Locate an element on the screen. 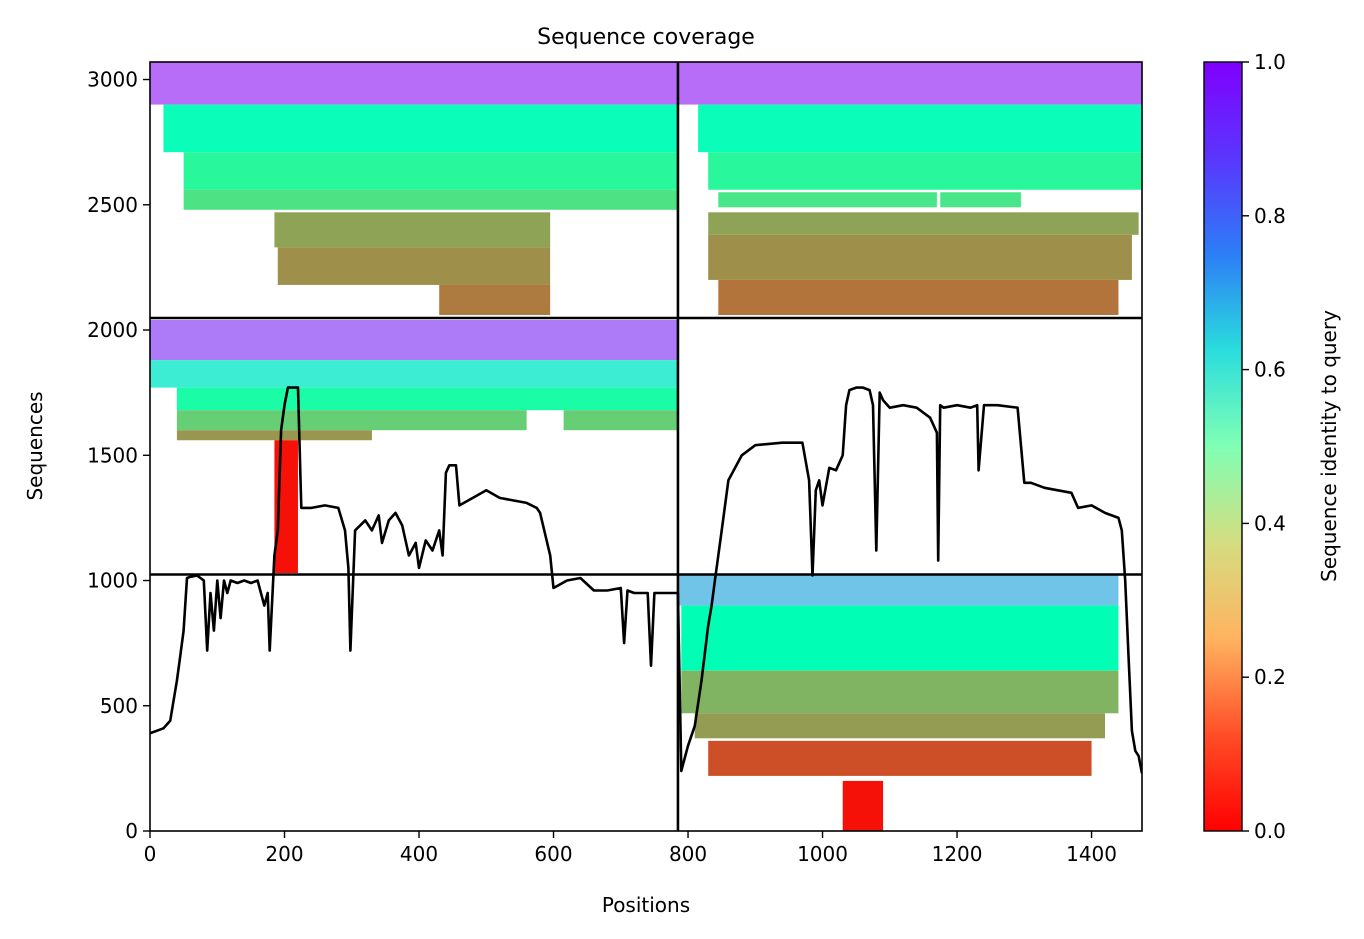 The width and height of the screenshot is (1364, 939). x-tick-label: 200 is located at coordinates (284, 854).